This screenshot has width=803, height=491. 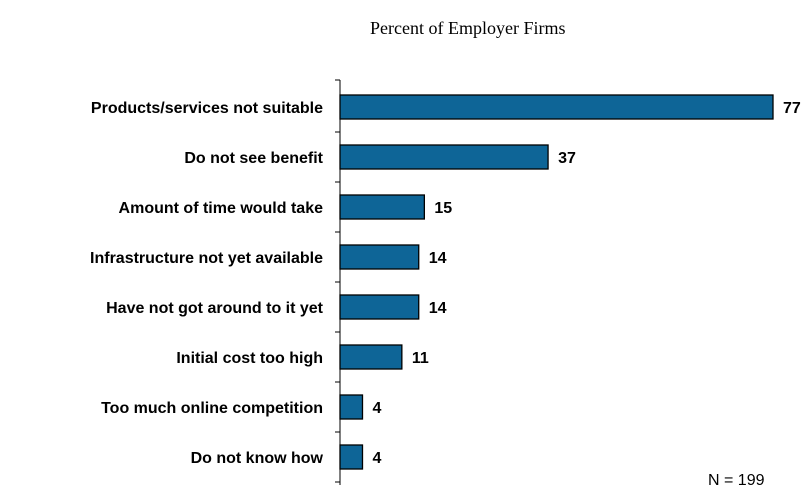 What do you see at coordinates (221, 208) in the screenshot?
I see `category-label: Amount of time would take` at bounding box center [221, 208].